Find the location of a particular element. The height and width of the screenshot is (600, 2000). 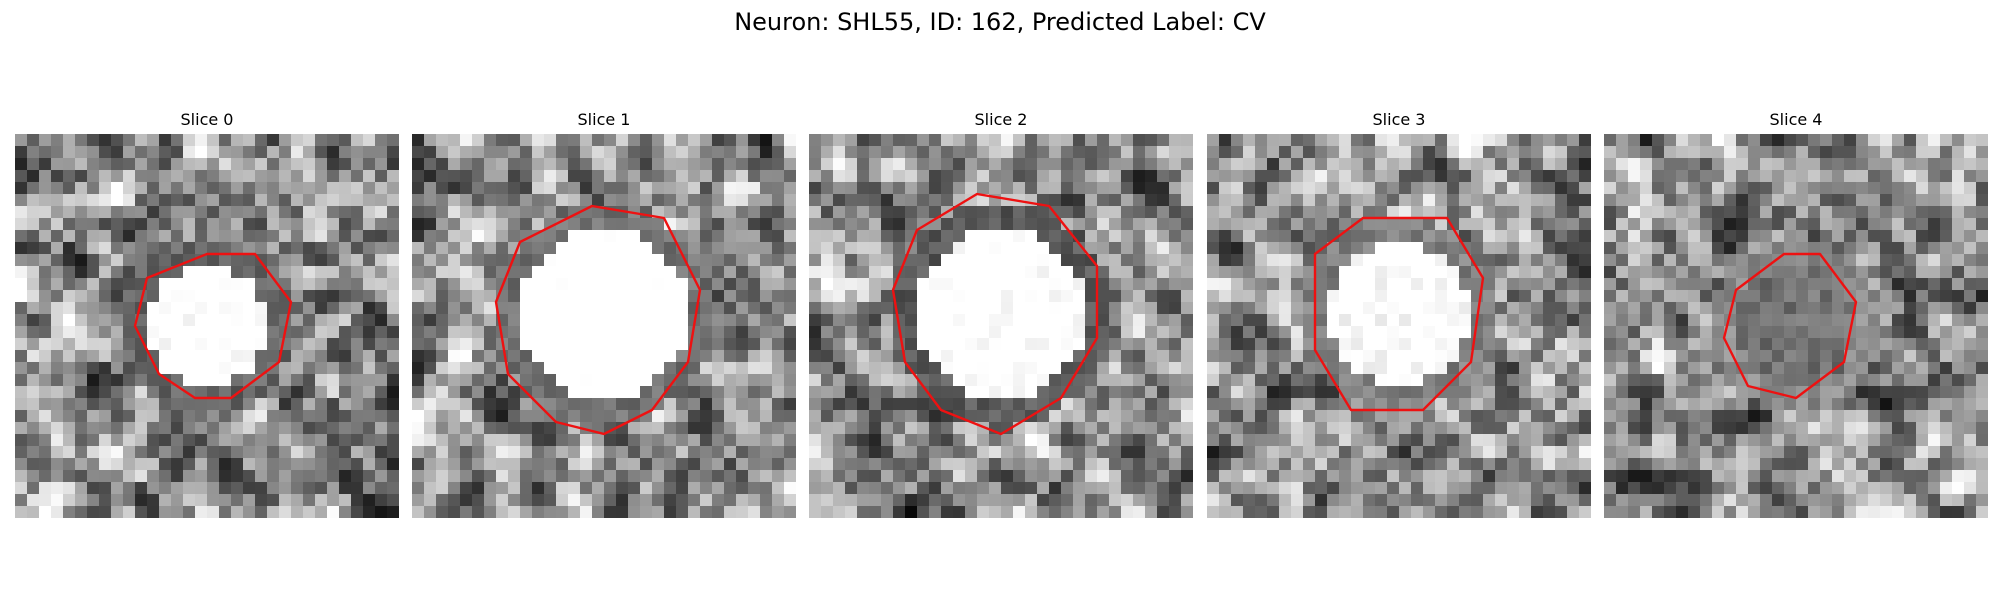

slice-title-3: Slice 3 is located at coordinates (1399, 119).